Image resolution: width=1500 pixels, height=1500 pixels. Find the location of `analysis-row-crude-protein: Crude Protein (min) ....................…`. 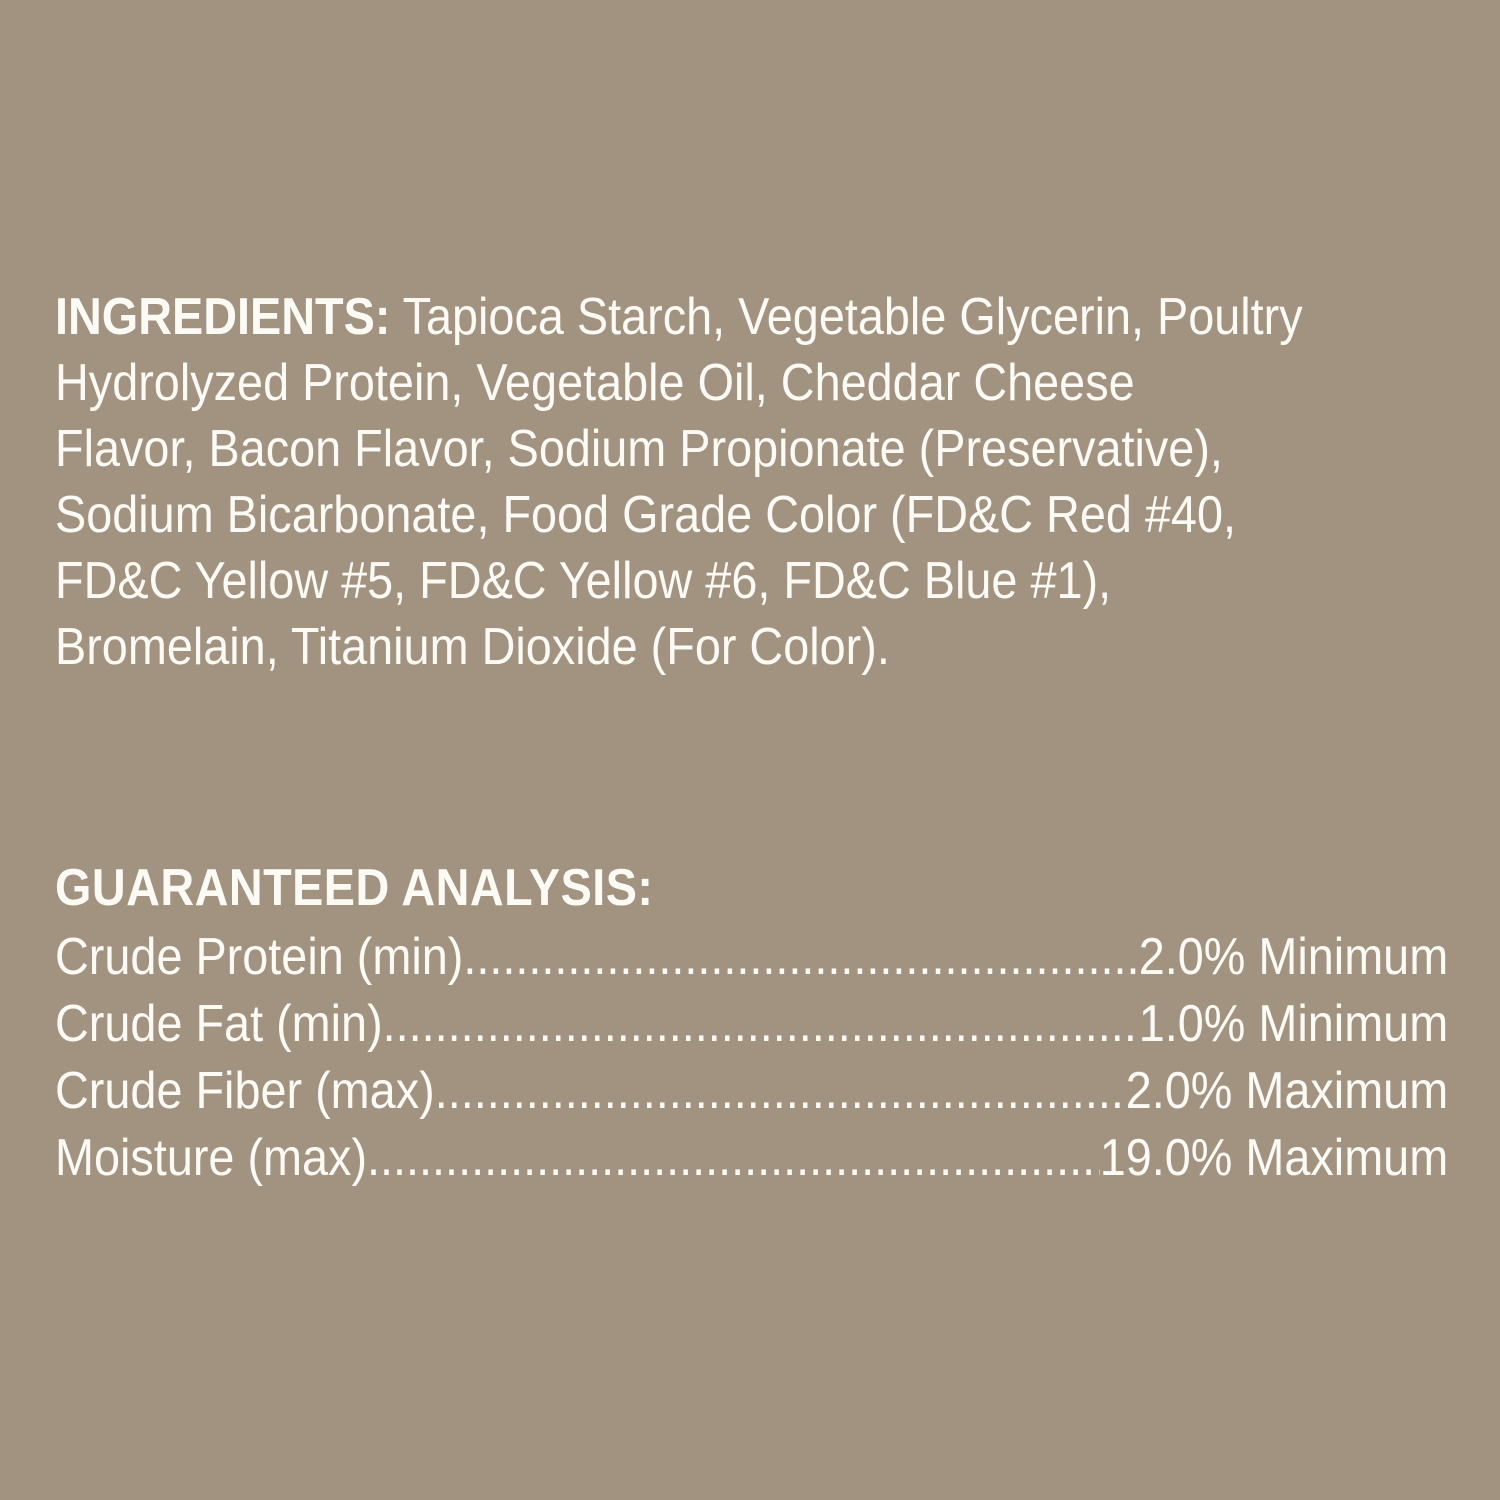

analysis-row-crude-protein: Crude Protein (min) ....................… is located at coordinates (751, 957).